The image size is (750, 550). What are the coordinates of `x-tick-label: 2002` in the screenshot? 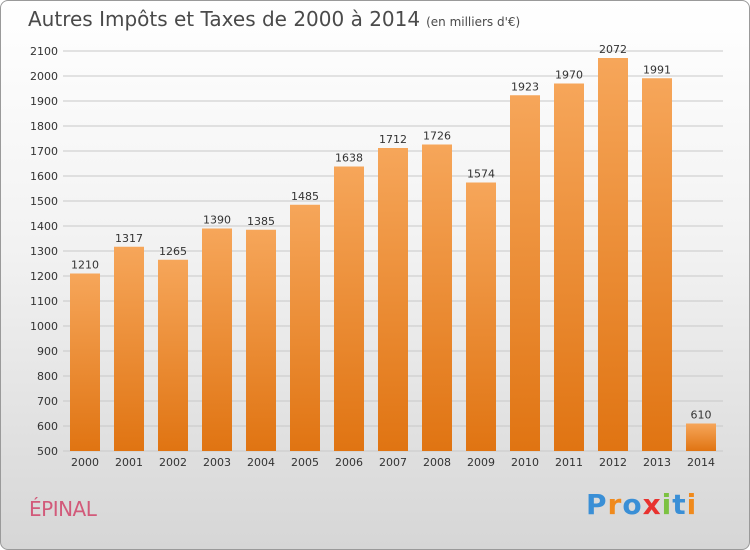 It's located at (173, 462).